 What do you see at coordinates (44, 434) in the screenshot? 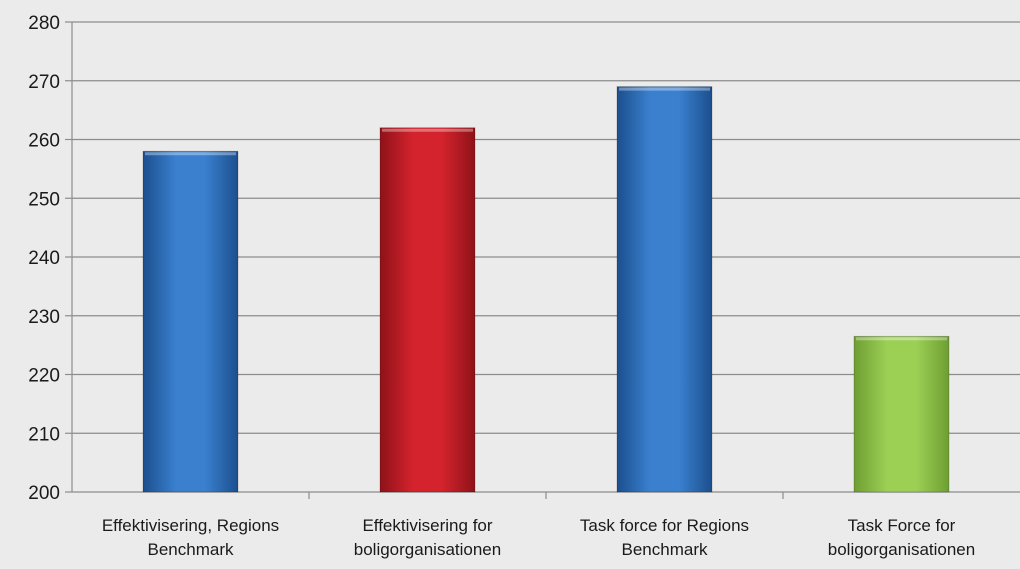
I see `y-tick-label-210: 210` at bounding box center [44, 434].